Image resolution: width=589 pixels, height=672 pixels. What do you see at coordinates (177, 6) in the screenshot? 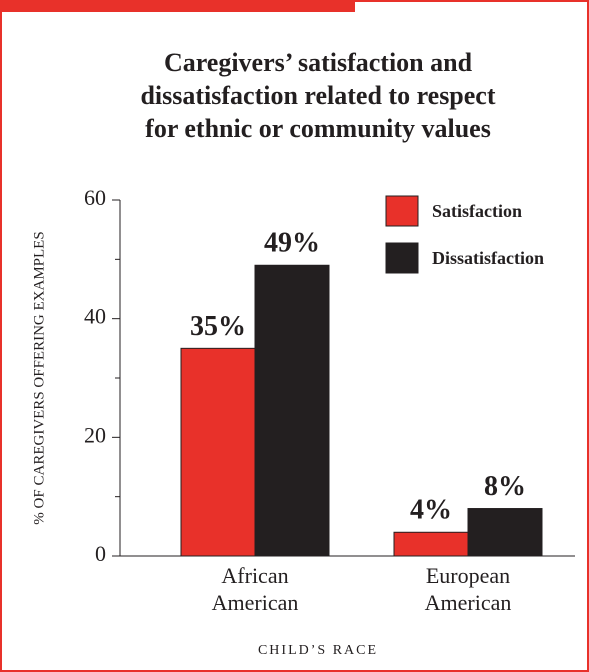
I see `frame-top-bar` at bounding box center [177, 6].